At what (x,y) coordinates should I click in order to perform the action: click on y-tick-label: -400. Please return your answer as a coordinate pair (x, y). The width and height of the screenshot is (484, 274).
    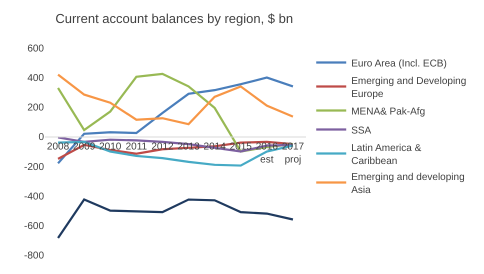
    Looking at the image, I should click on (34, 196).